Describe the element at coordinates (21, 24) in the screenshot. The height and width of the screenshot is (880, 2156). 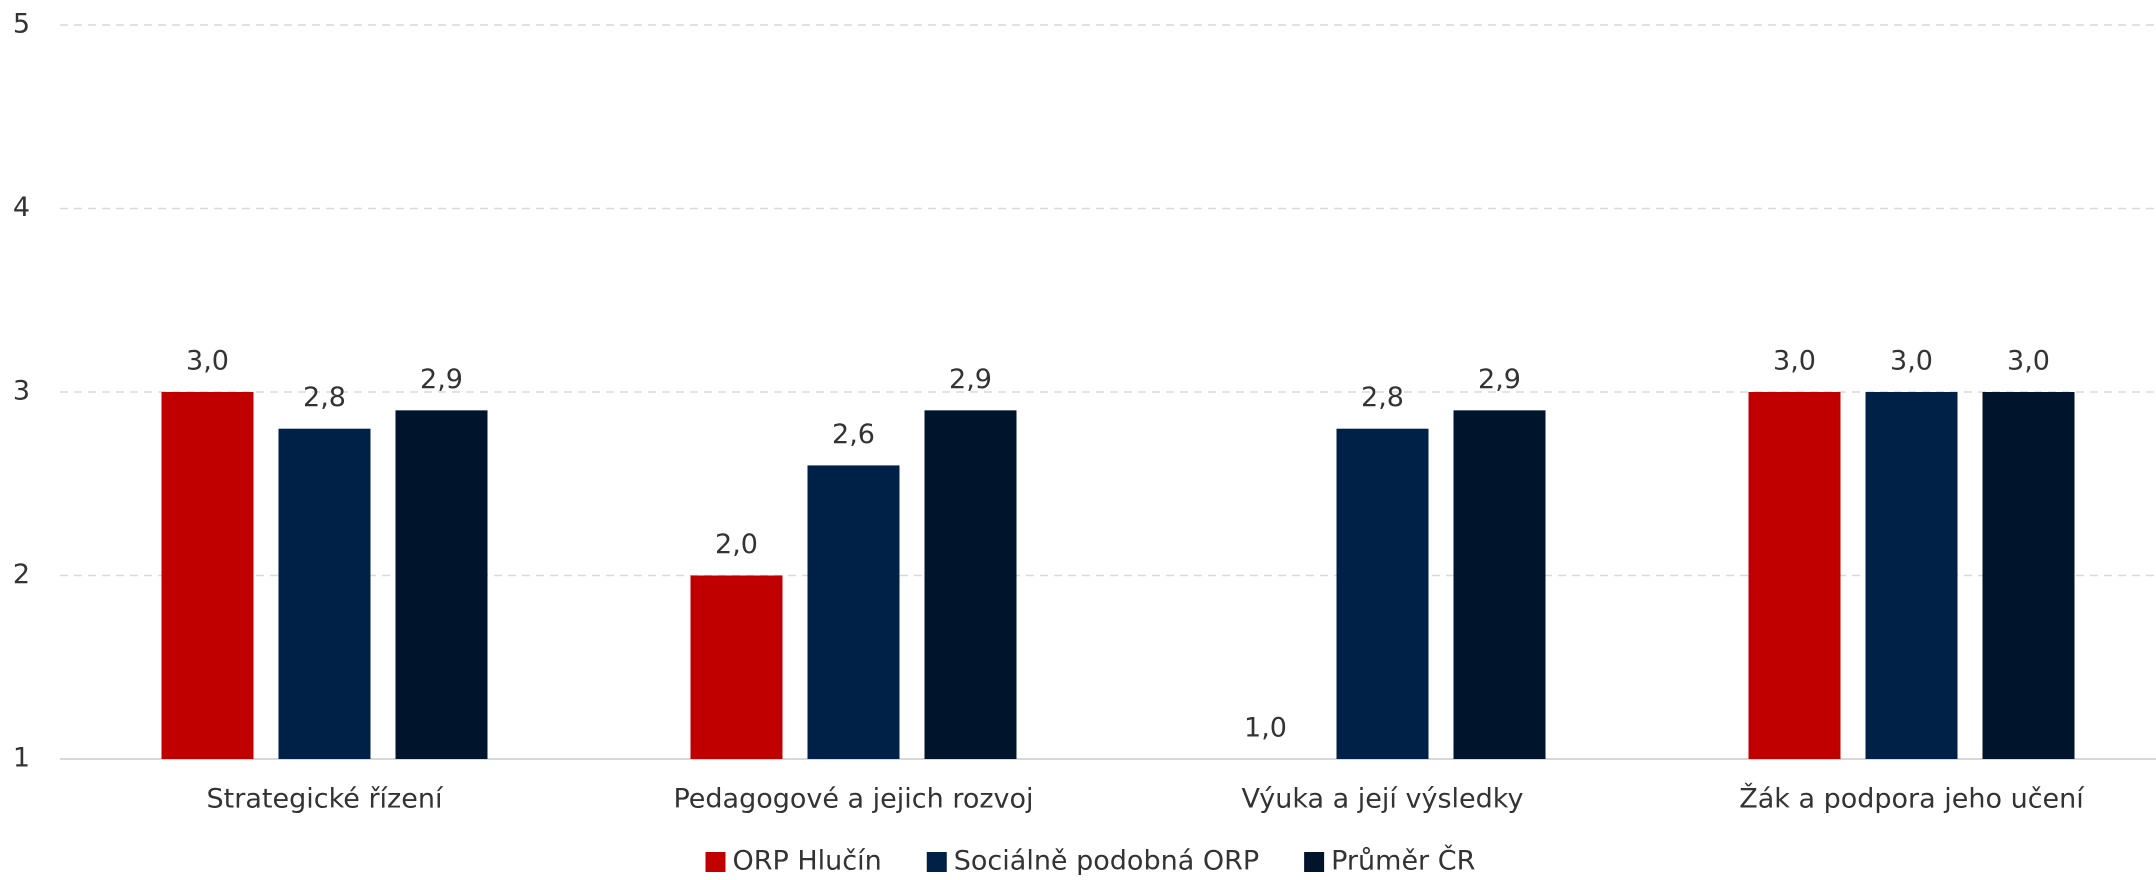
I see `y-tick-label: 5` at that location.